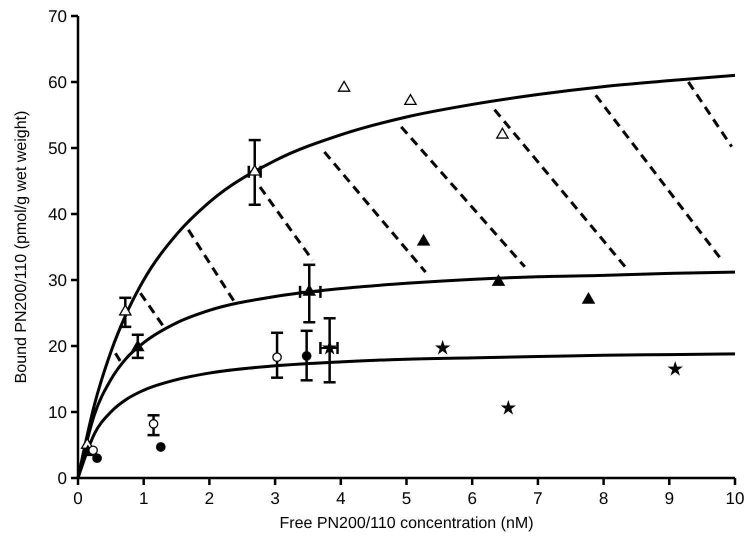 The image size is (750, 542). Describe the element at coordinates (341, 498) in the screenshot. I see `x-tick-label: 4` at that location.